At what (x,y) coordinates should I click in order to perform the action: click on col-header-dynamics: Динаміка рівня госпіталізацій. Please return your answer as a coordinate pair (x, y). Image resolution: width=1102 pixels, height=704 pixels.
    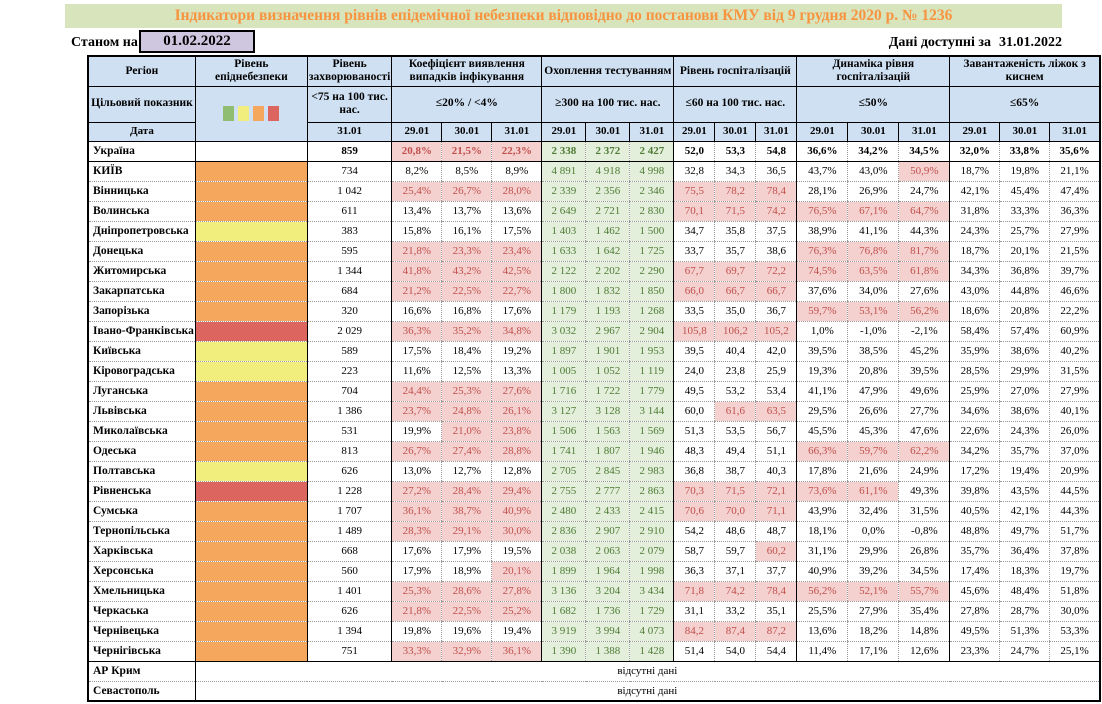
    Looking at the image, I should click on (873, 71).